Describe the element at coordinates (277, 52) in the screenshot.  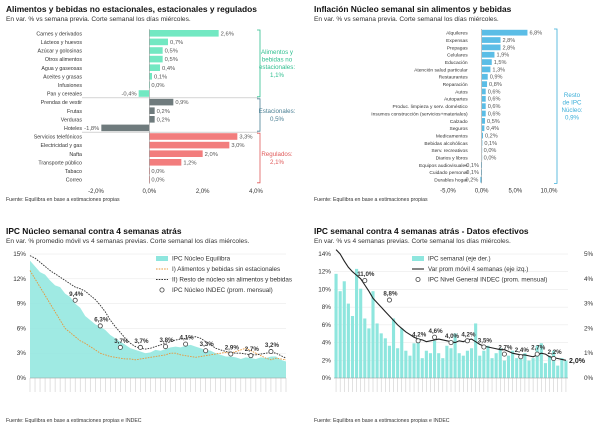
I see `group-callout: Alimentos y` at that location.